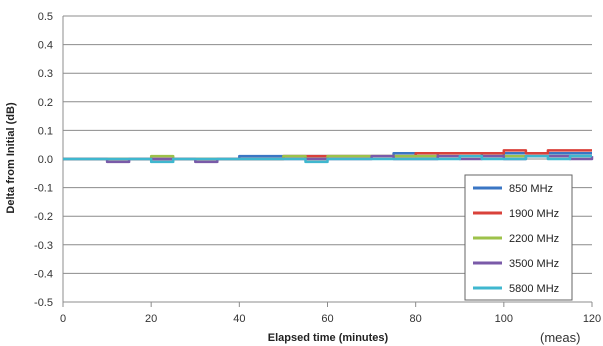 This screenshot has width=603, height=346. What do you see at coordinates (327, 319) in the screenshot?
I see `x-tick-label: 60` at bounding box center [327, 319].